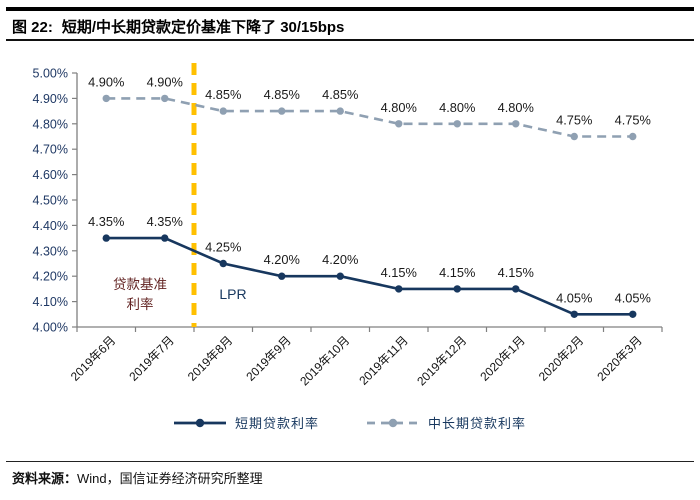  What do you see at coordinates (561, 358) in the screenshot?
I see `x-tick-label: 2020年2月` at bounding box center [561, 358].